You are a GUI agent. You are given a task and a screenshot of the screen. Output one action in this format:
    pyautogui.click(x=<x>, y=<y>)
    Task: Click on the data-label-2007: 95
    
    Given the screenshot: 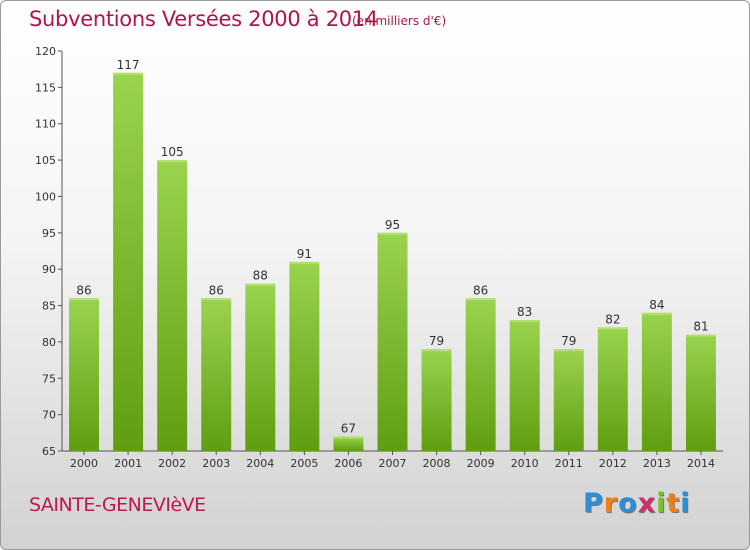 What is the action you would take?
    pyautogui.click(x=392, y=225)
    